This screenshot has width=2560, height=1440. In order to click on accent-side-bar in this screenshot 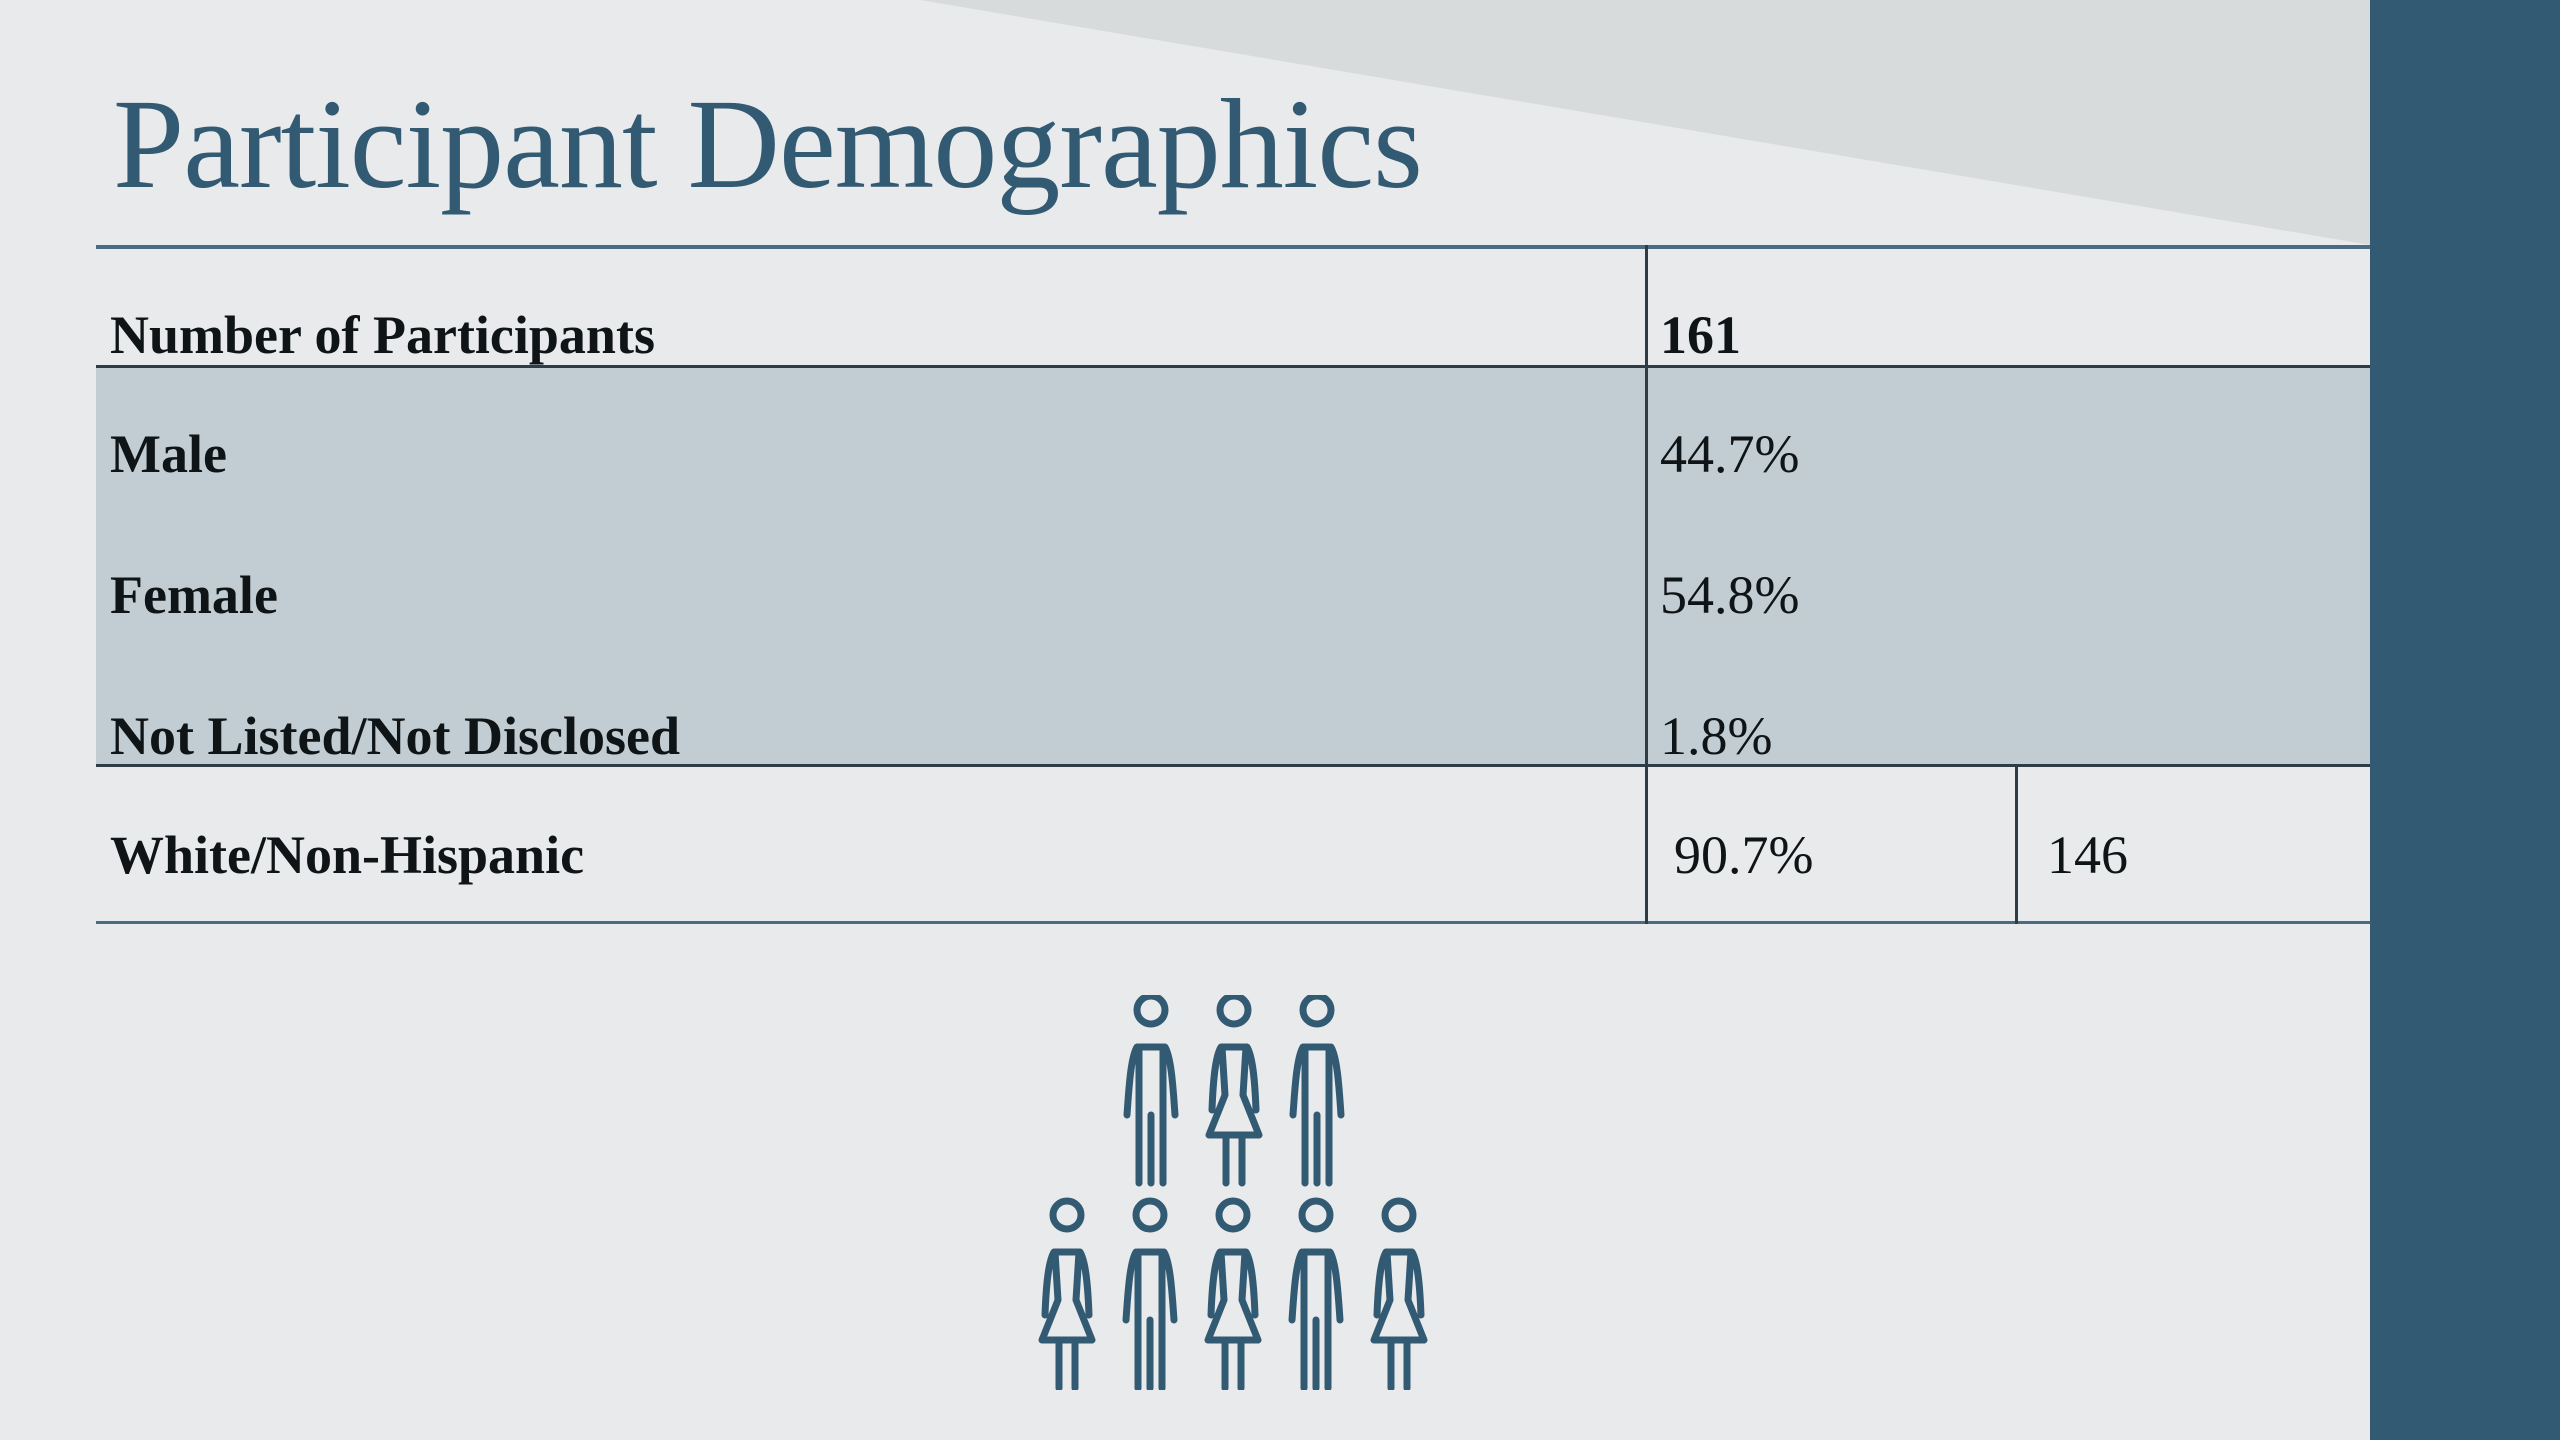, I will do `click(2465, 720)`.